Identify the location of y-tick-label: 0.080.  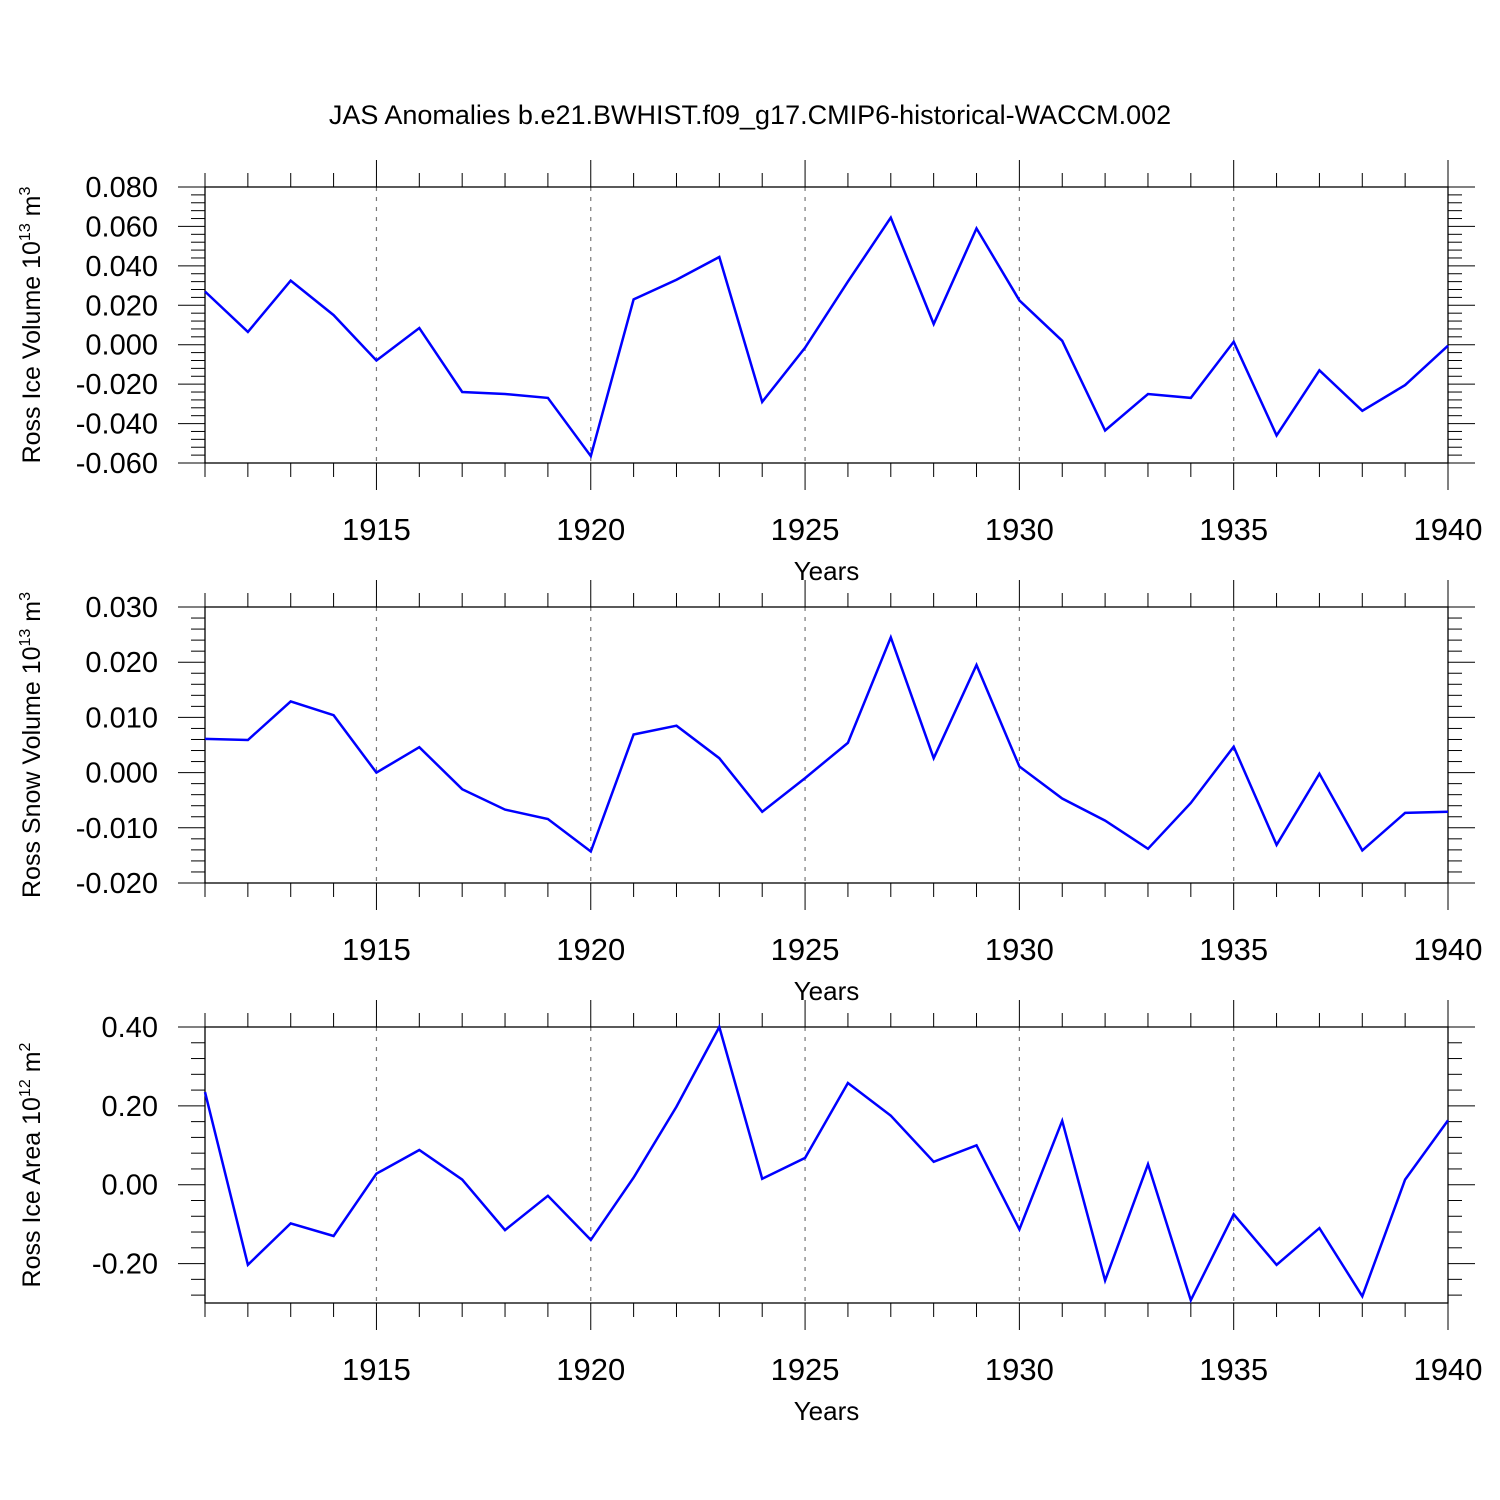
(121, 188).